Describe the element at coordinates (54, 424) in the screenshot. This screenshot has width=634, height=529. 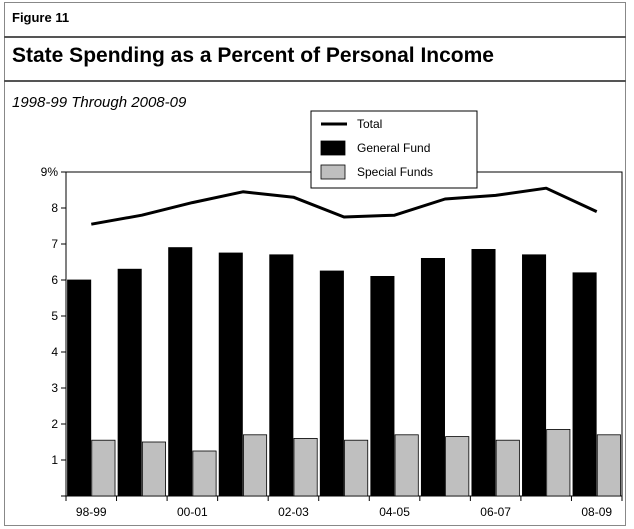
I see `y-tick-label: 2` at that location.